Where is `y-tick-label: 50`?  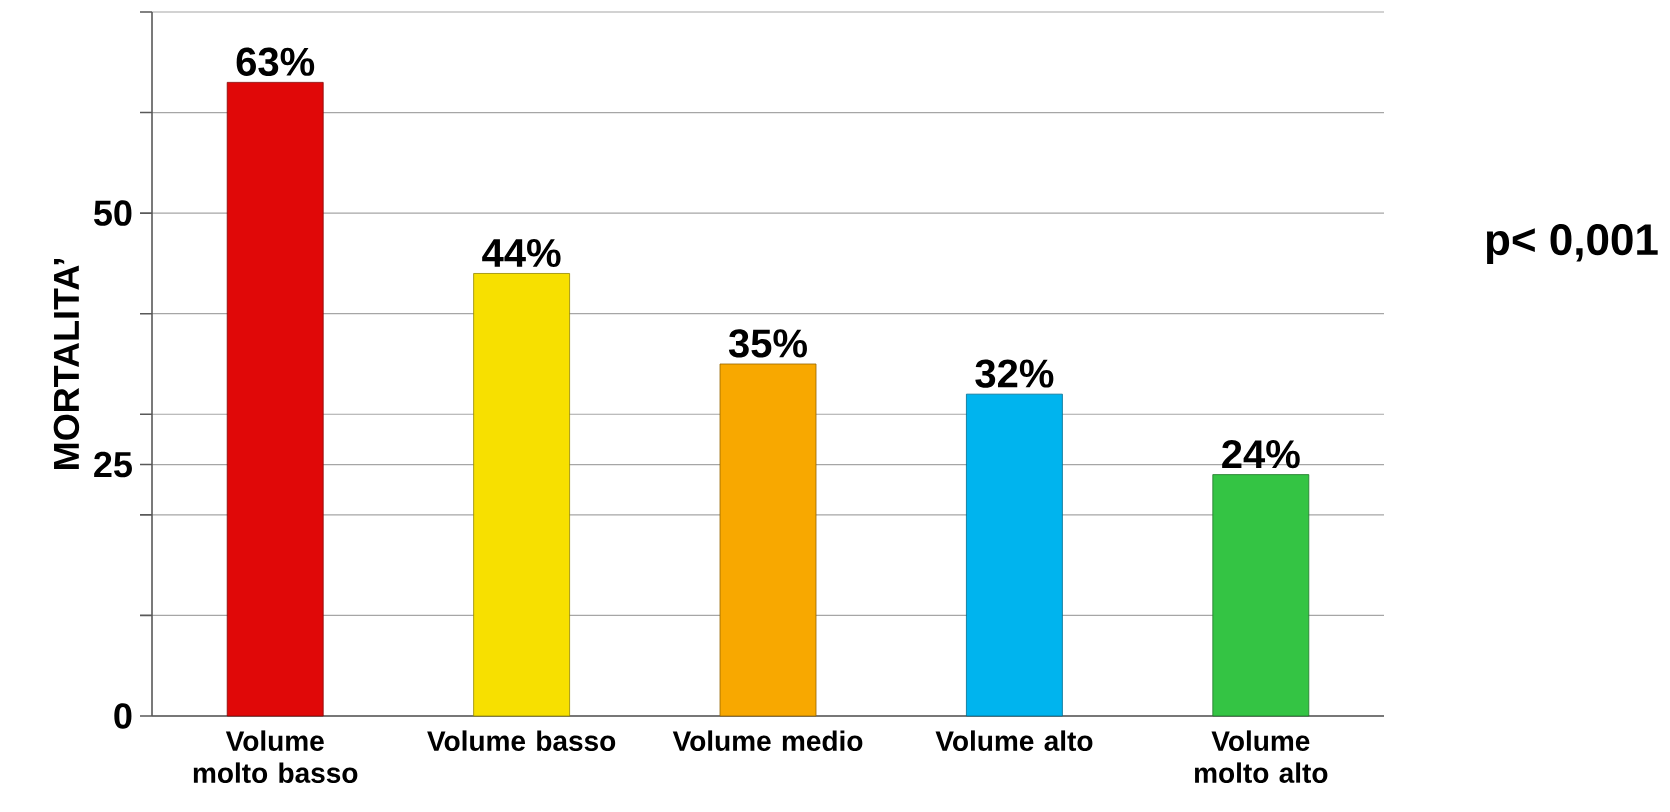
y-tick-label: 50 is located at coordinates (113, 213).